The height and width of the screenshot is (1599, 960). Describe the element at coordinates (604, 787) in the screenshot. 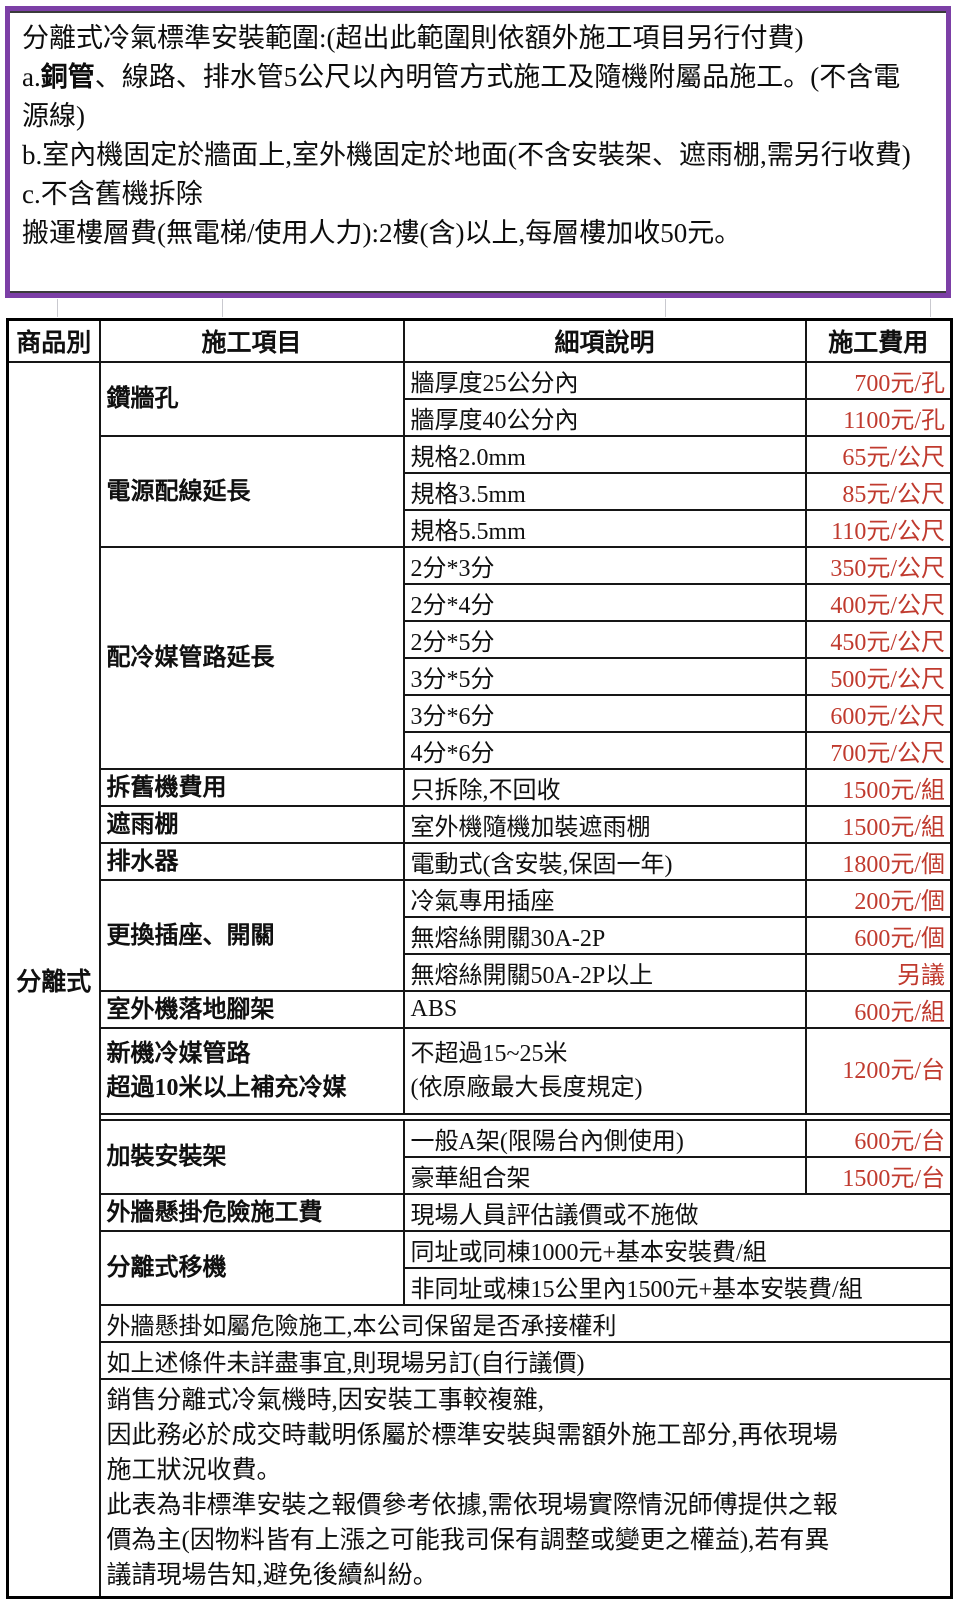

I see `desc-cell: 只拆除,不回收` at that location.